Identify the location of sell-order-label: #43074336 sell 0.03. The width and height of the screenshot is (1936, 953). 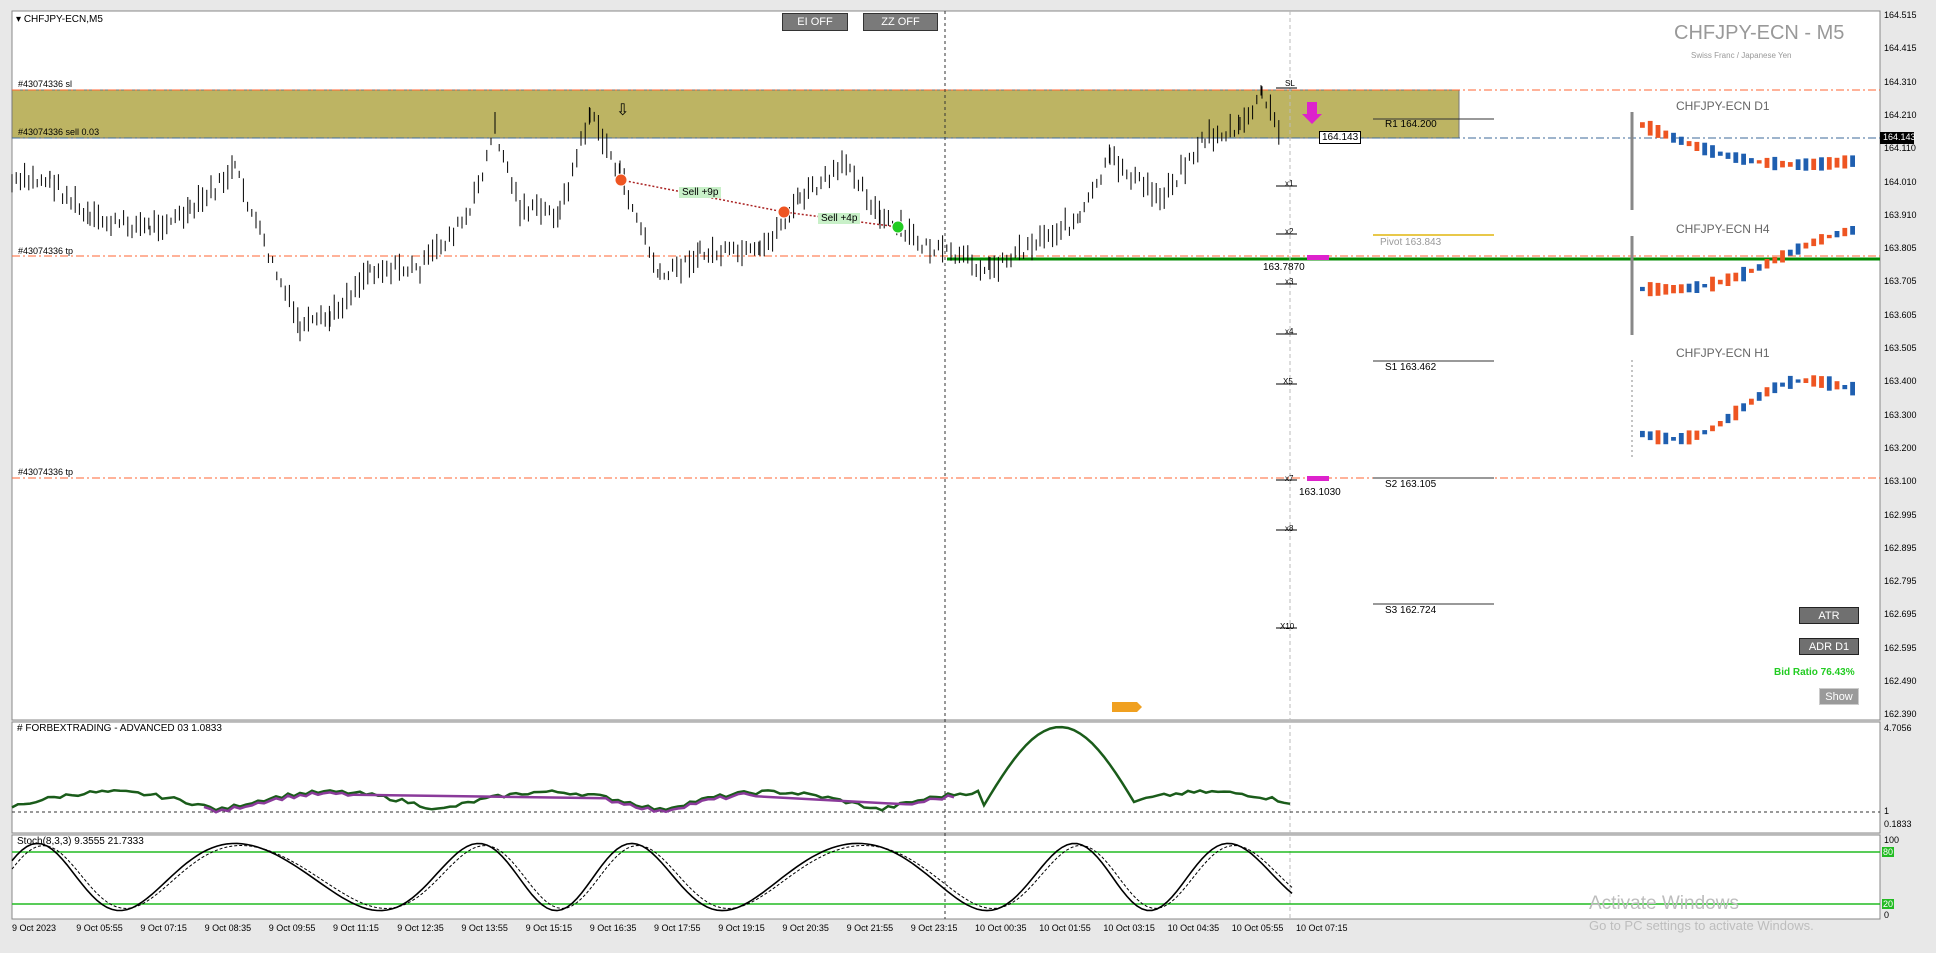
(59, 132).